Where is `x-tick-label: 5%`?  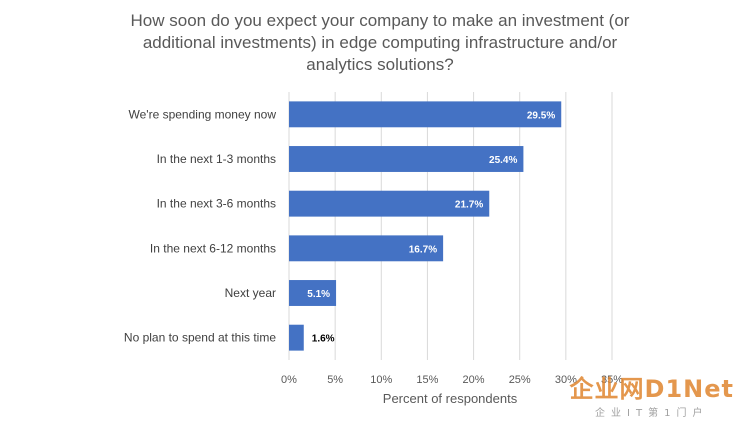 x-tick-label: 5% is located at coordinates (335, 380).